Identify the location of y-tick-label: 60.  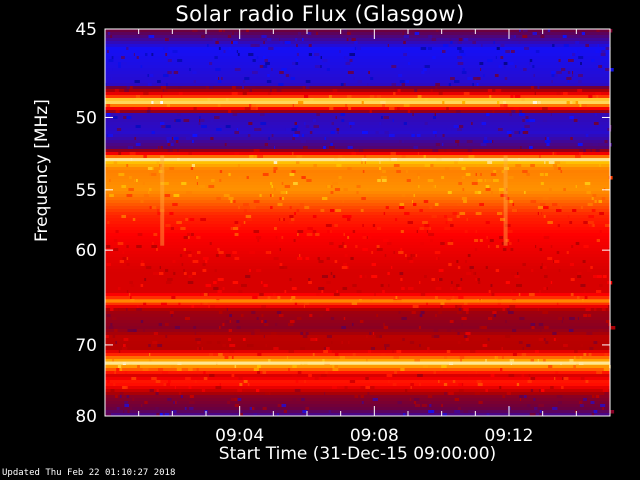
(86, 251).